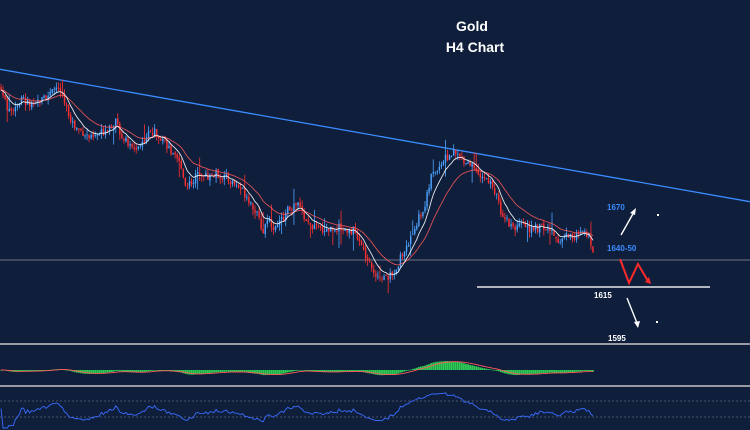 This screenshot has height=430, width=750. I want to click on level-label-1615: 1615, so click(603, 295).